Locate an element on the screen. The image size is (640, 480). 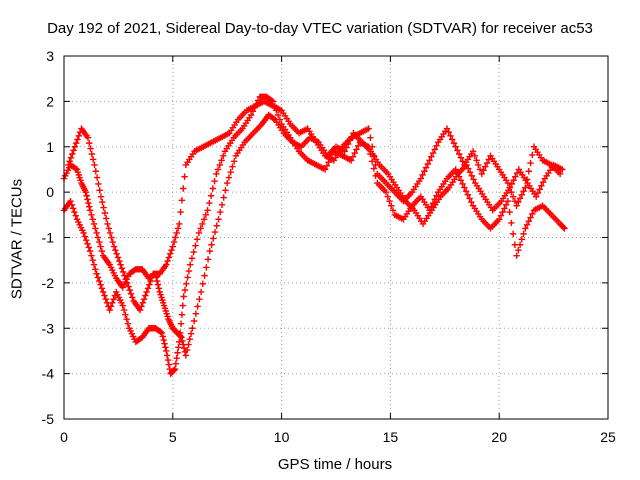
y-tick-label: 1 is located at coordinates (50, 147).